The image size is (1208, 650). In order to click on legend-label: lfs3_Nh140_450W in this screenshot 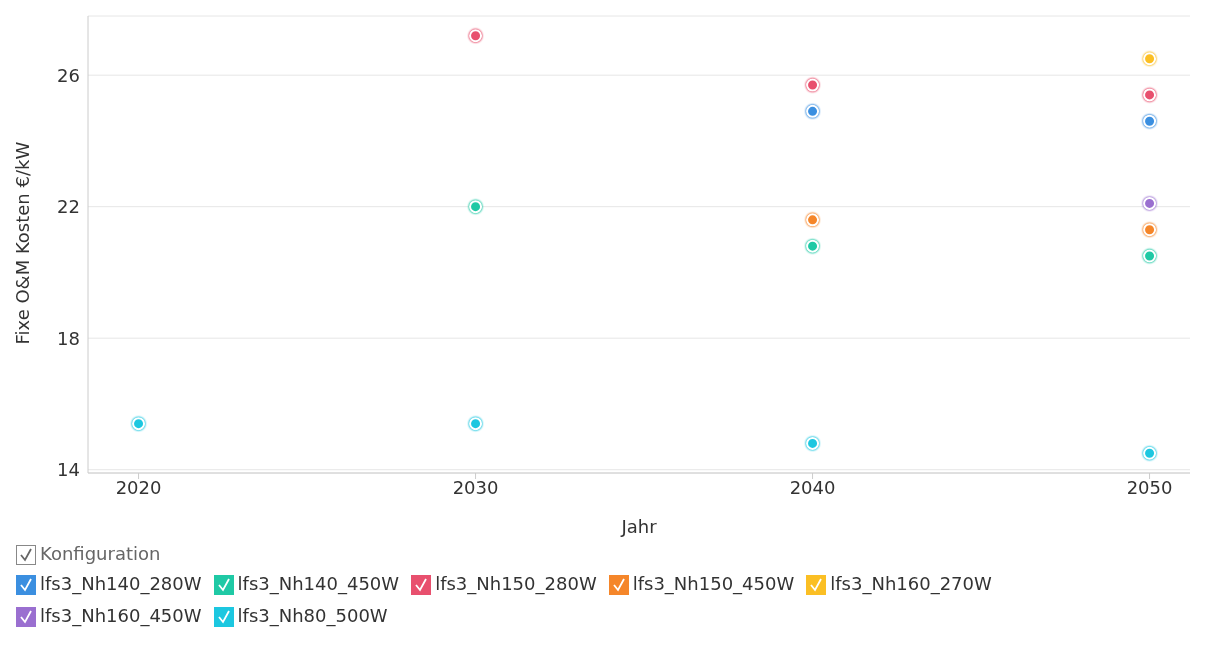, I will do `click(318, 584)`.